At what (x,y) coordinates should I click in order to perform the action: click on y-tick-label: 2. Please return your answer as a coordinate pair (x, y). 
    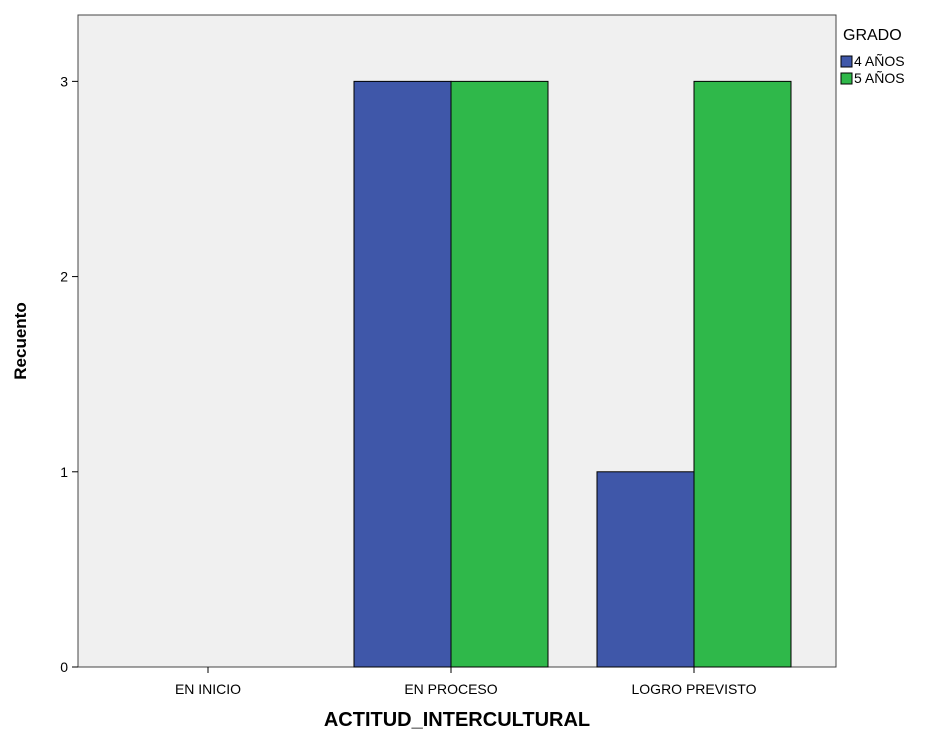
    Looking at the image, I should click on (64, 277).